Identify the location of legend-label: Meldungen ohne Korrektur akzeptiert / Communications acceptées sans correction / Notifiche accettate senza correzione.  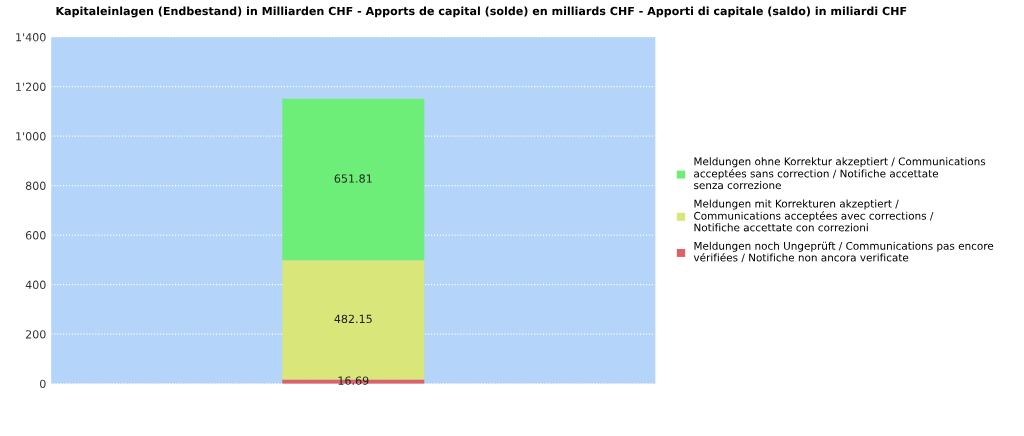
(840, 173).